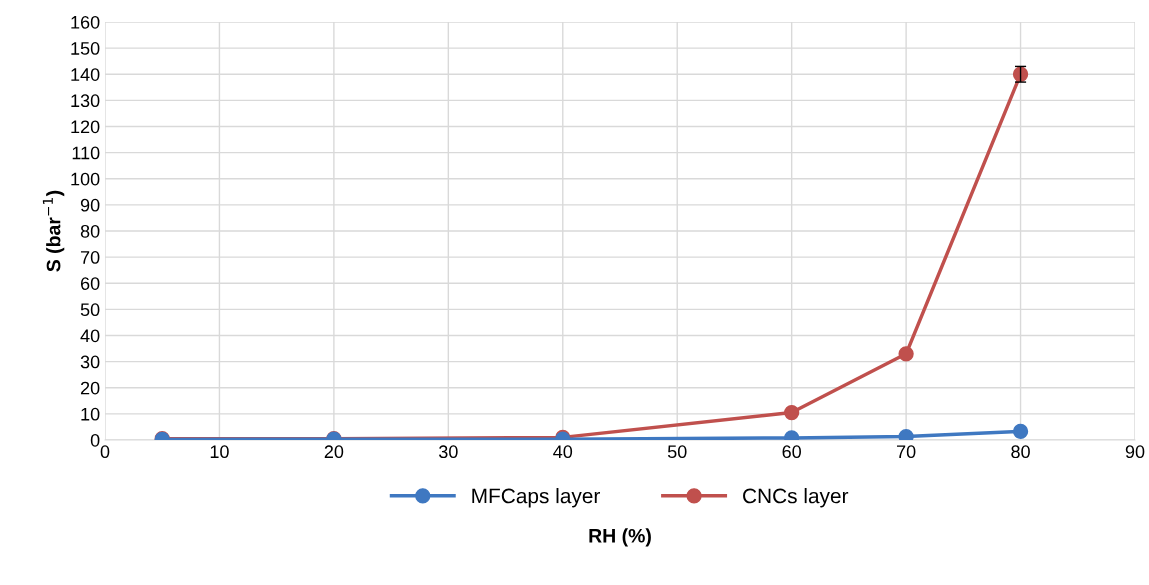 The width and height of the screenshot is (1149, 585). What do you see at coordinates (536, 498) in the screenshot?
I see `legend-label: MFCaps layer` at bounding box center [536, 498].